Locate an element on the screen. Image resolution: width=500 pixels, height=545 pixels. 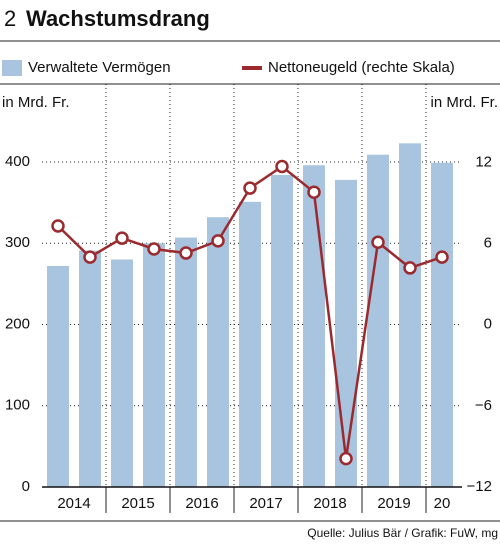
legend-swatch is located at coordinates (12, 68).